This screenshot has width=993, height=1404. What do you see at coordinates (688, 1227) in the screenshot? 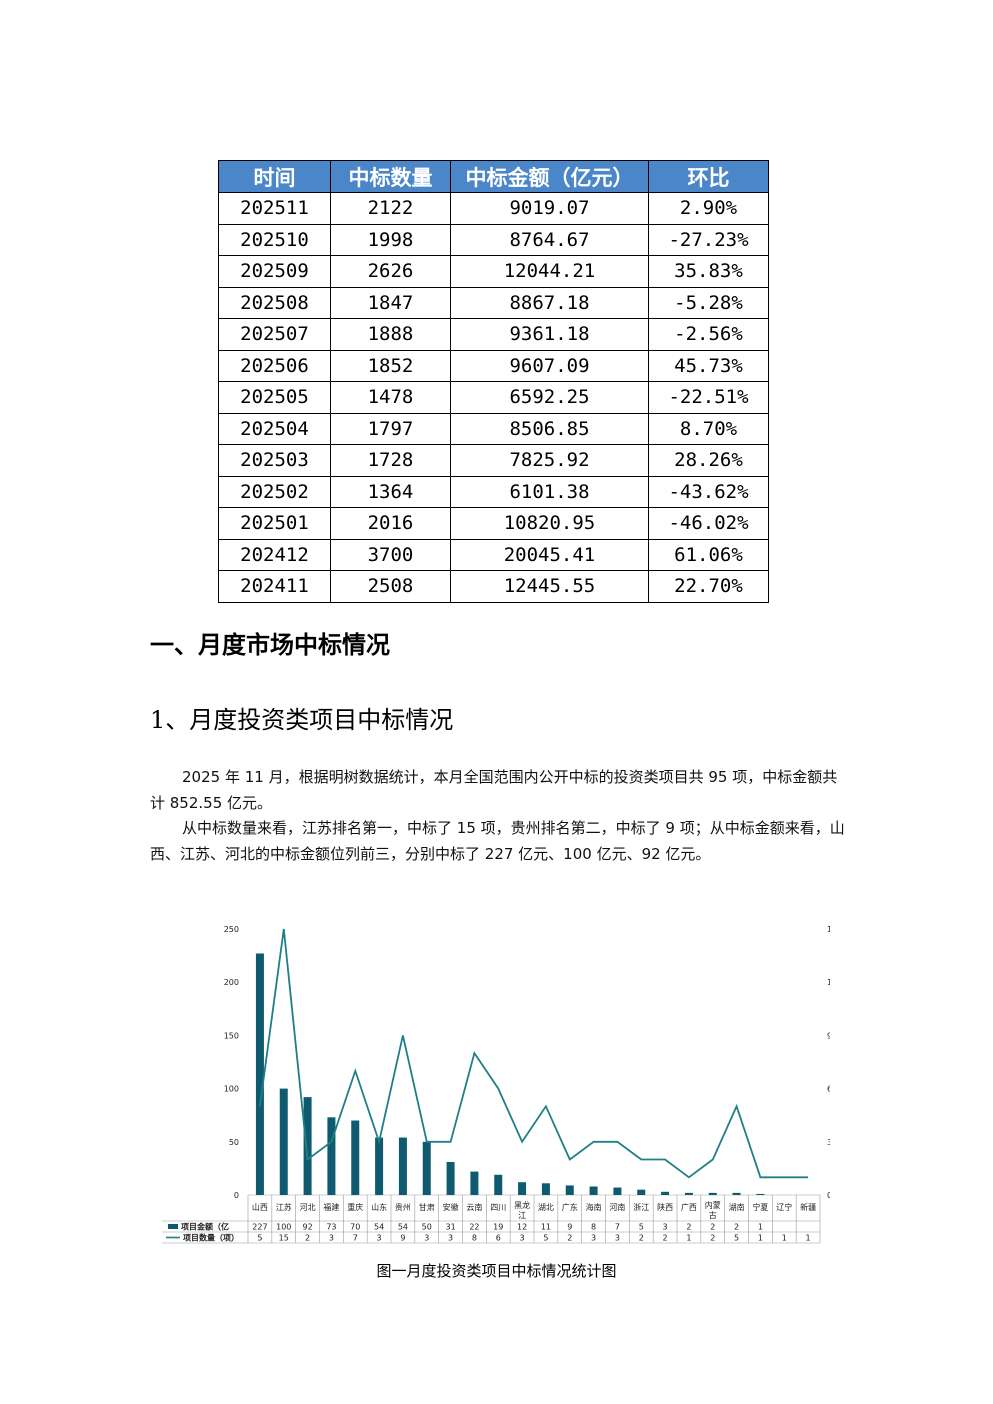
I see `data-label-amount: 2` at bounding box center [688, 1227].